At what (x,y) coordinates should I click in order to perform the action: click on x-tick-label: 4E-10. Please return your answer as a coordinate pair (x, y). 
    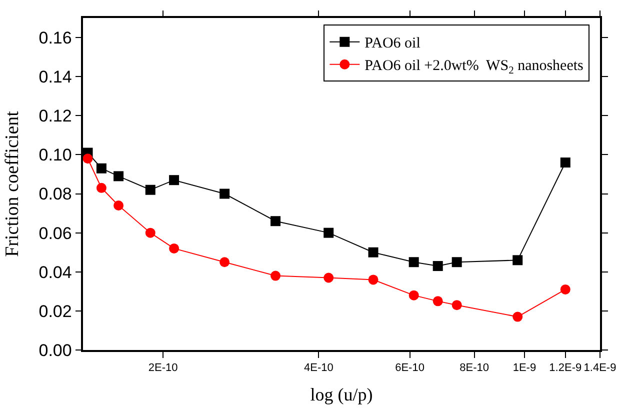
    Looking at the image, I should click on (319, 368).